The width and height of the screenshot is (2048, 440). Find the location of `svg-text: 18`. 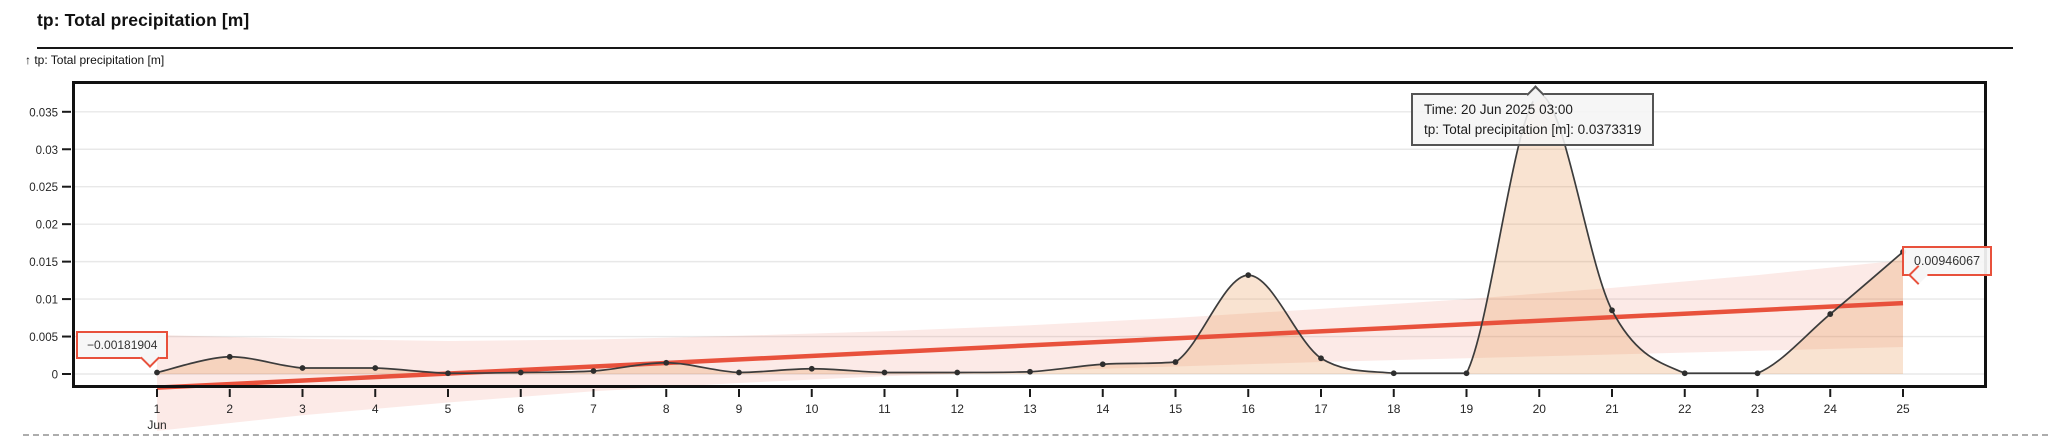

svg-text: 18 is located at coordinates (1394, 409).